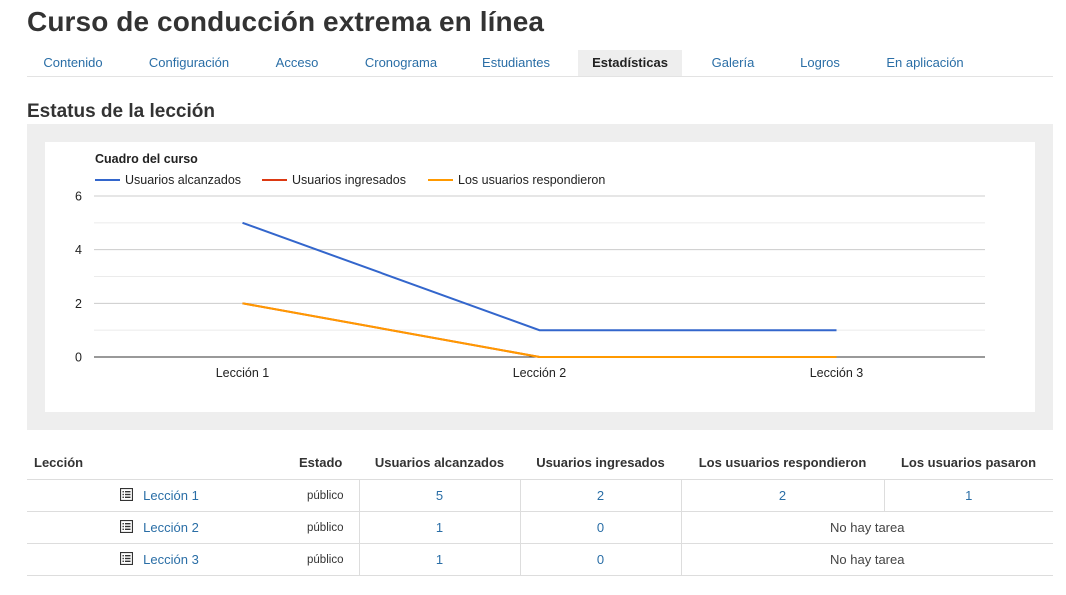 Image resolution: width=1066 pixels, height=595 pixels. What do you see at coordinates (401, 62) in the screenshot?
I see `tab-cronograma: Cronograma` at bounding box center [401, 62].